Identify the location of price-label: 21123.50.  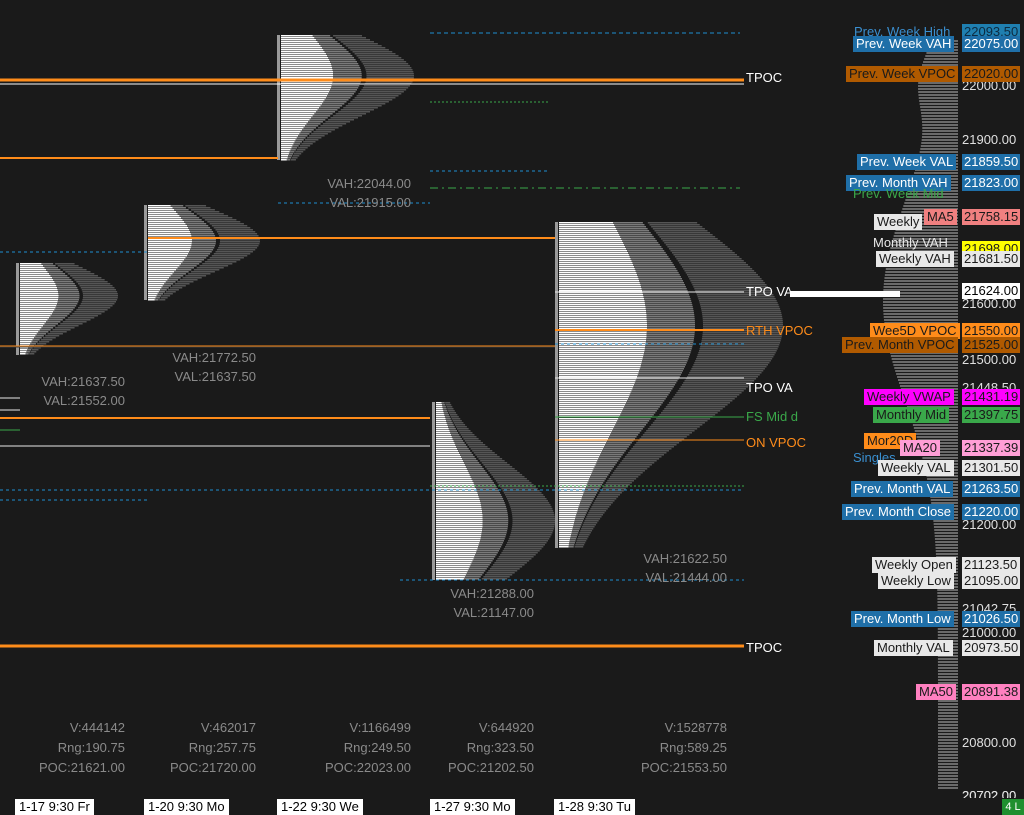
(991, 565).